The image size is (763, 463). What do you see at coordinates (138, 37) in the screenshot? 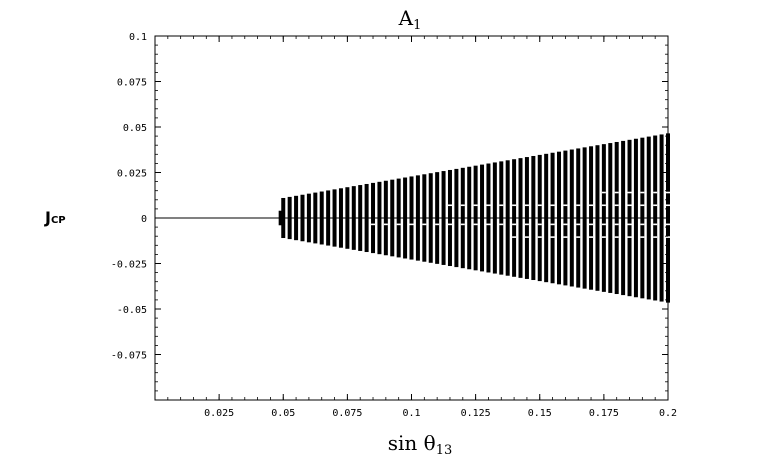
I see `y-tick-label: 0.1` at bounding box center [138, 37].